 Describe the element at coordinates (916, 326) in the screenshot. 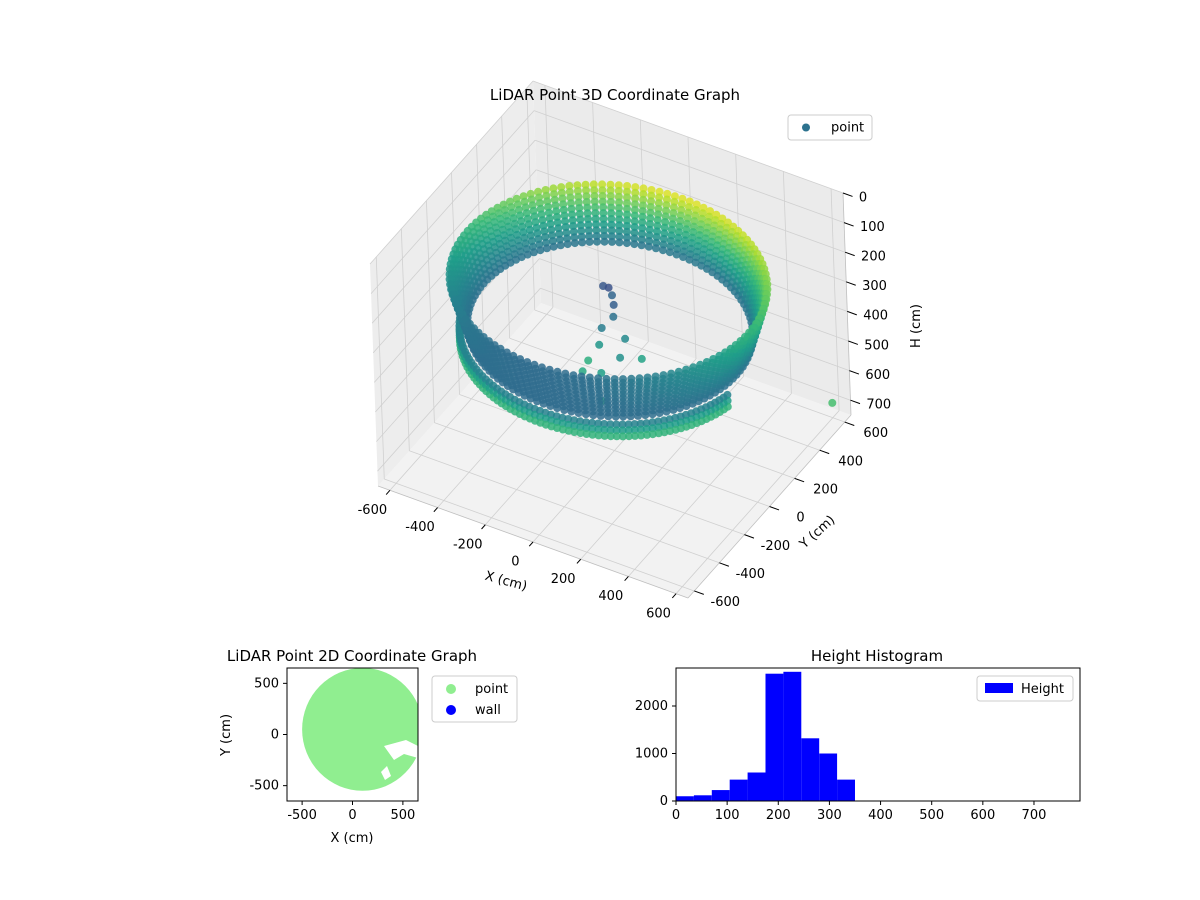

I see `z-axis-label-3d: H (cm)` at that location.